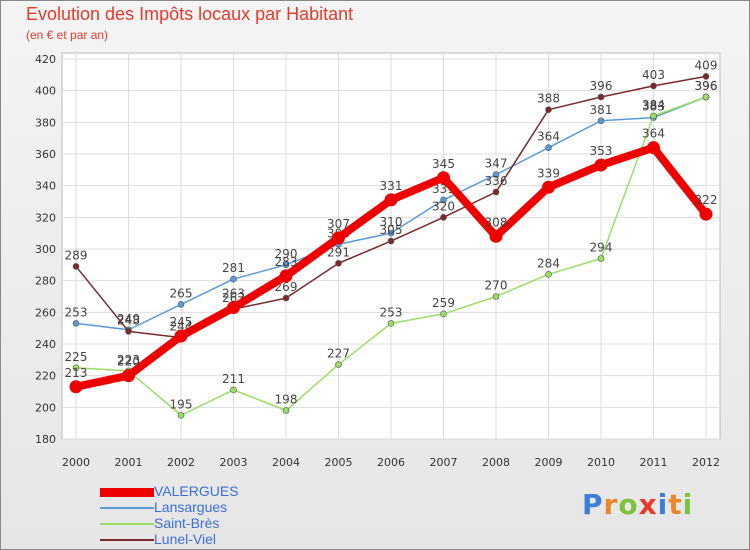 This screenshot has height=550, width=750. What do you see at coordinates (611, 504) in the screenshot?
I see `logo-letter: r` at bounding box center [611, 504].